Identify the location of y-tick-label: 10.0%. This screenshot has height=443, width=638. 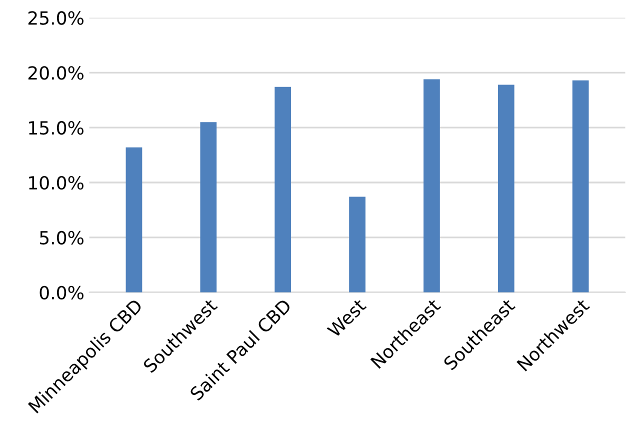
(56, 183).